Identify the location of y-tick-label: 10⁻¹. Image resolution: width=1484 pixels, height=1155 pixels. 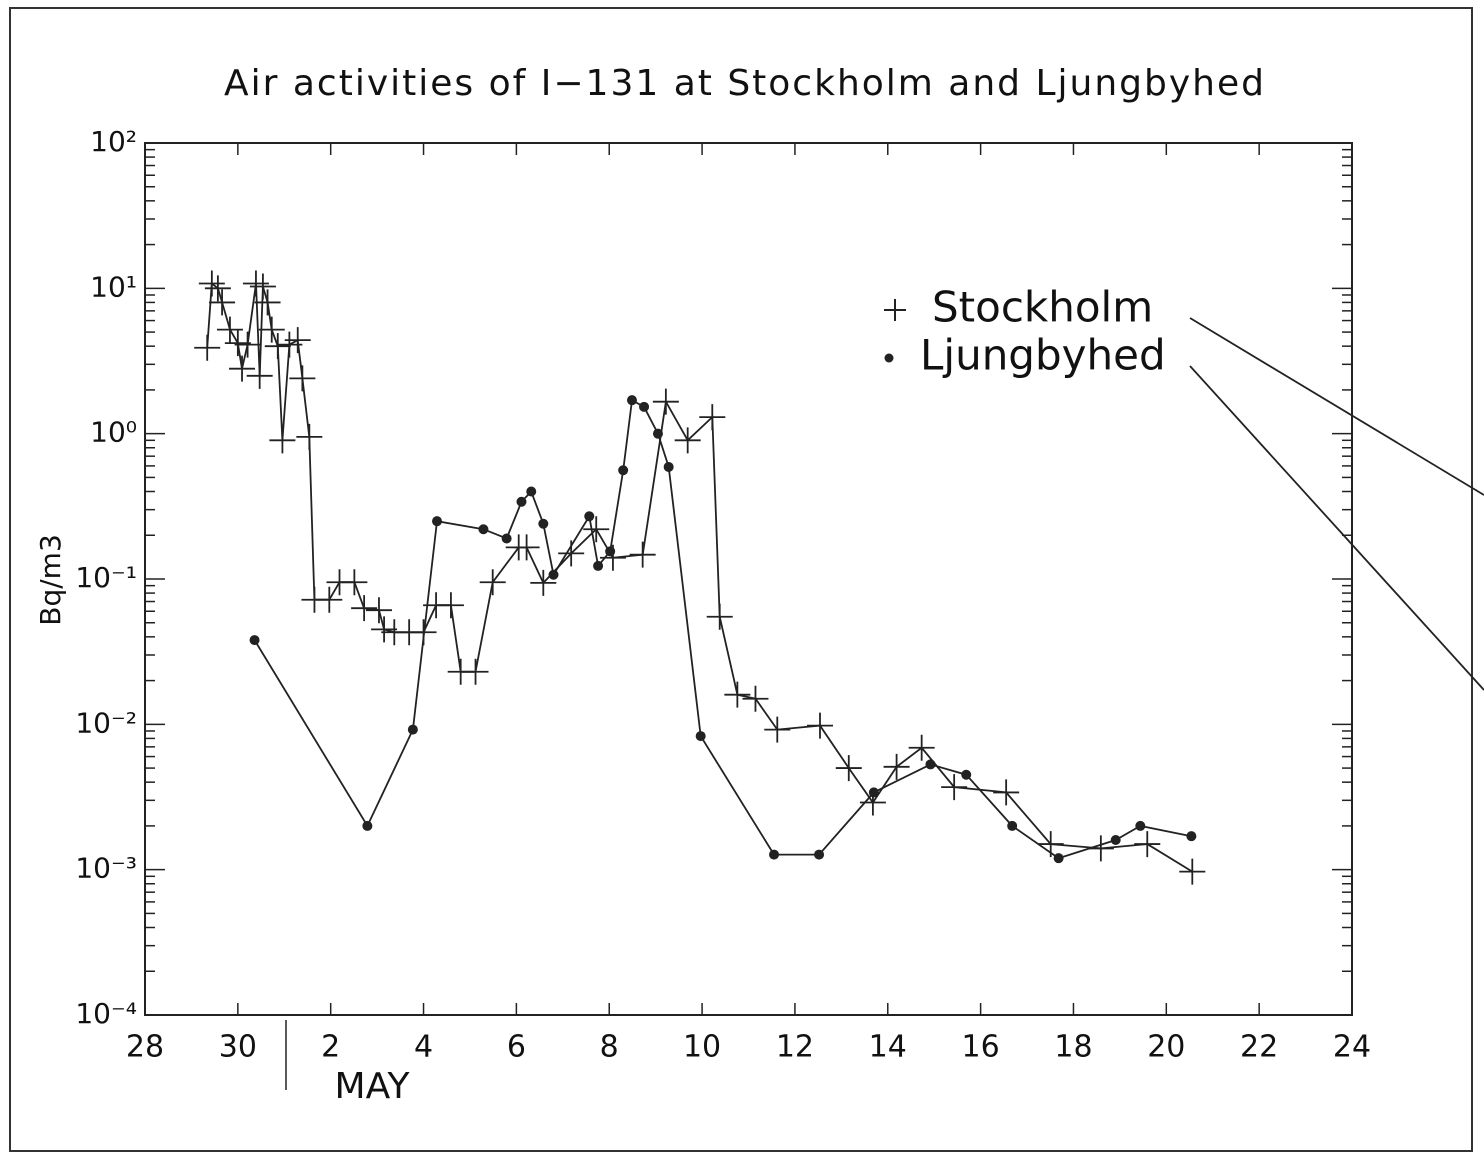
(106, 577).